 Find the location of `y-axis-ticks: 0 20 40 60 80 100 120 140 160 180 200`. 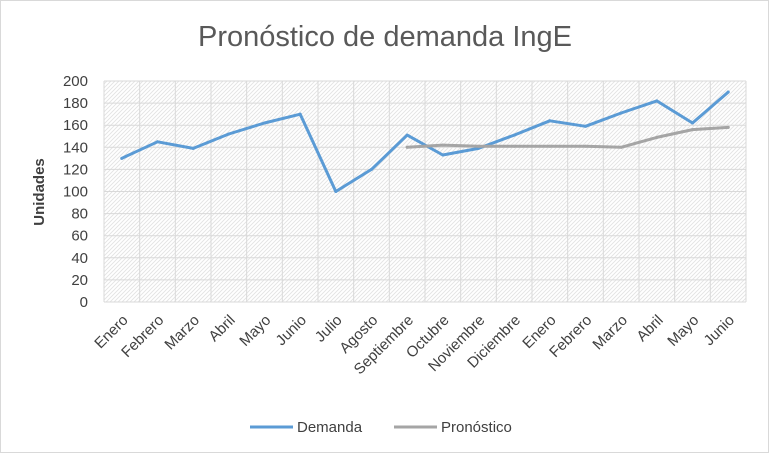

y-axis-ticks: 0 20 40 60 80 100 120 140 160 180 200 is located at coordinates (75, 192).